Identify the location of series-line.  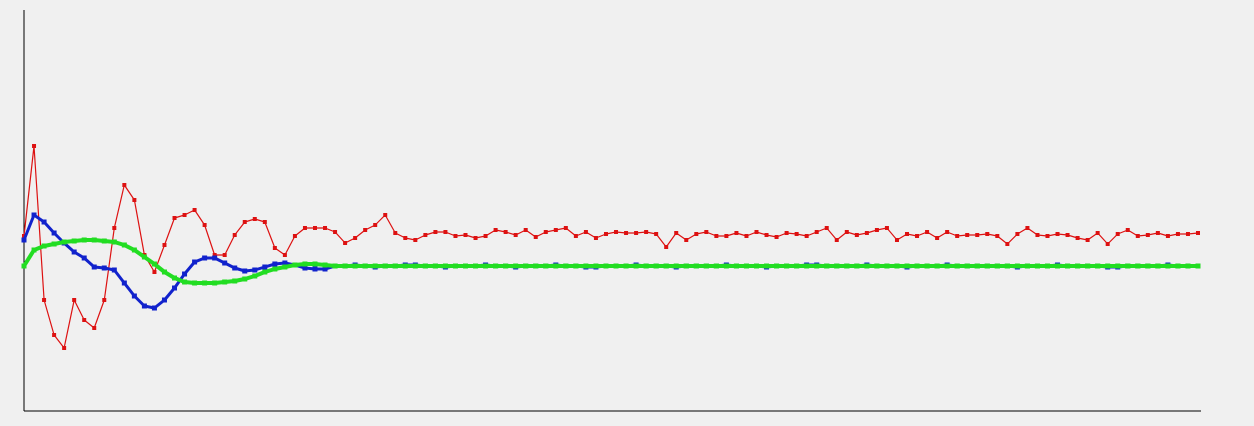
(610, 261).